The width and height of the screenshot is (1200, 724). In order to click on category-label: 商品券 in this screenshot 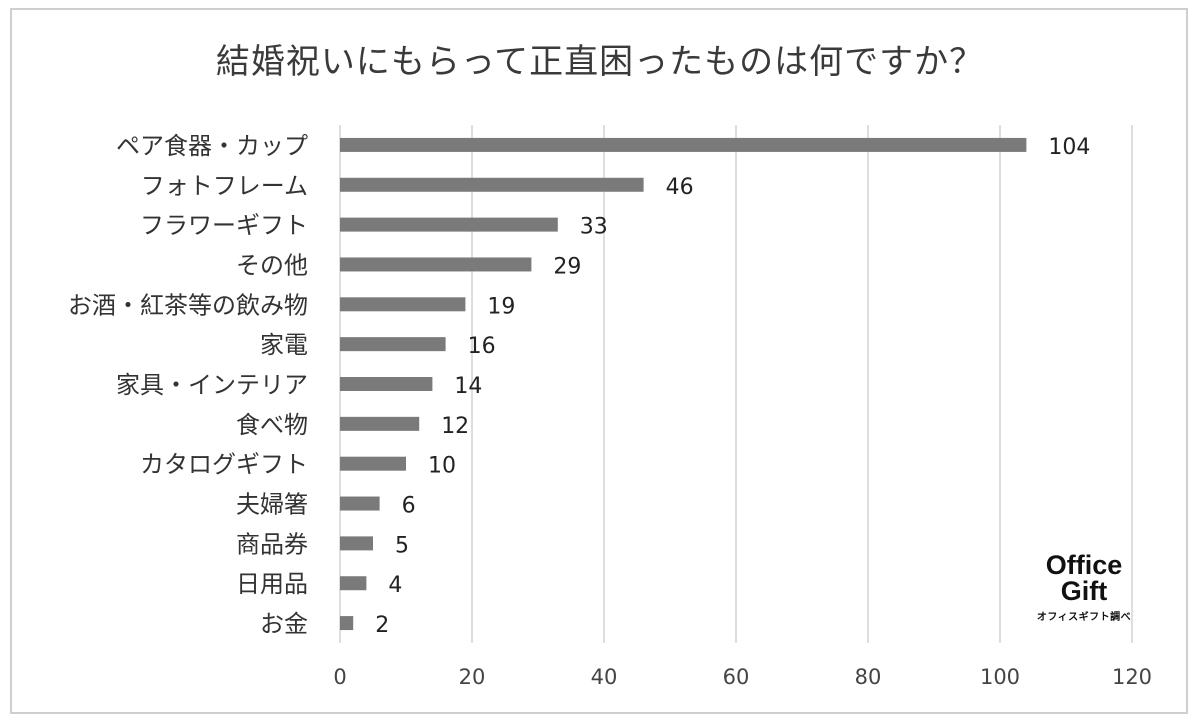, I will do `click(272, 544)`.